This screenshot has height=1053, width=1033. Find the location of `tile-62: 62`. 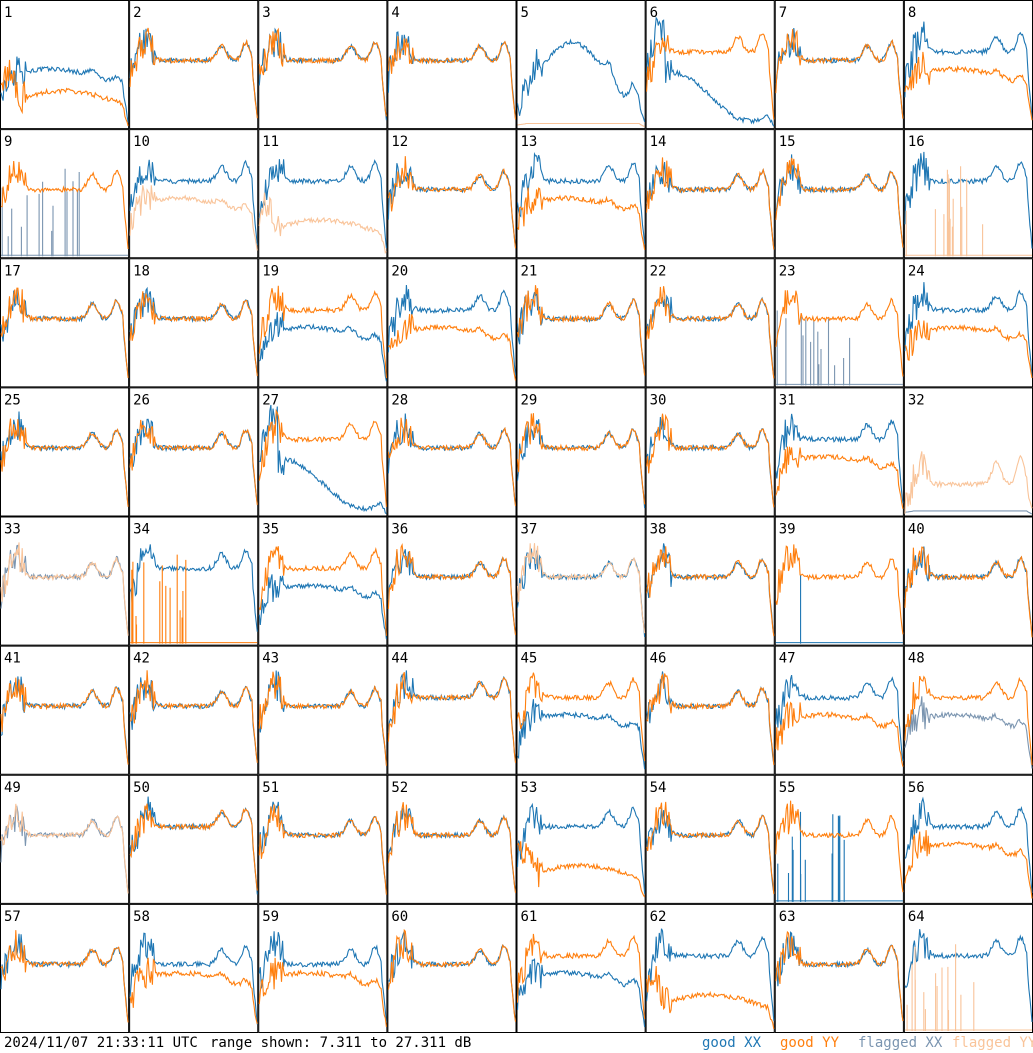

tile-62: 62 is located at coordinates (710, 968).